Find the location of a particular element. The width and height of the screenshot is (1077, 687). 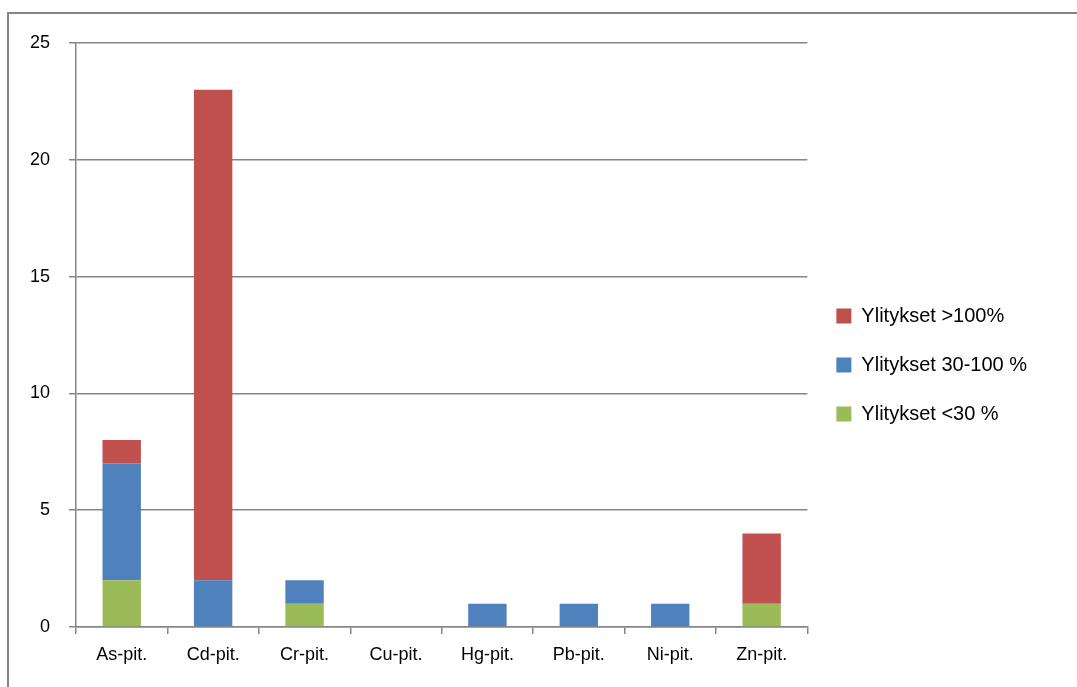

legend-label: Ylitykset >100% is located at coordinates (933, 314).